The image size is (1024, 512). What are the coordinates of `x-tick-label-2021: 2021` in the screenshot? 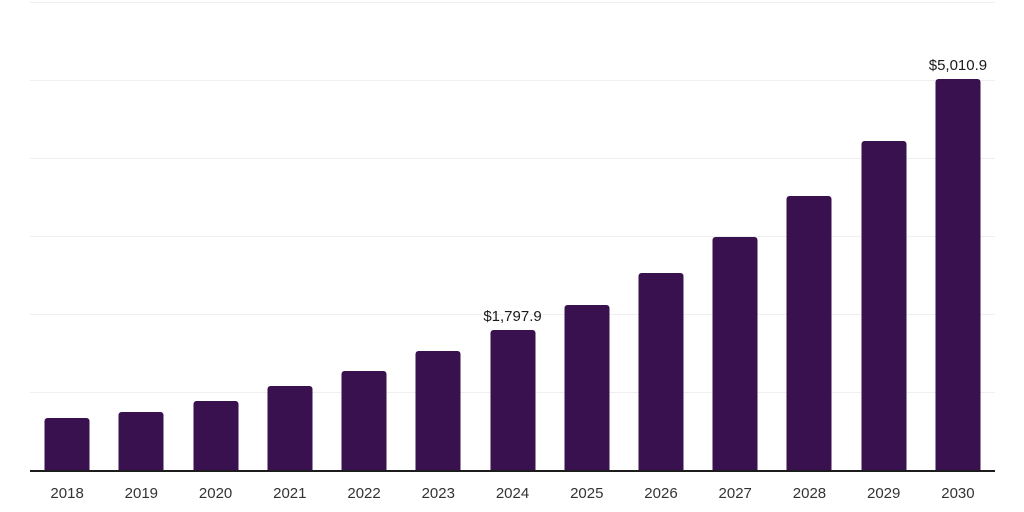 It's located at (290, 493).